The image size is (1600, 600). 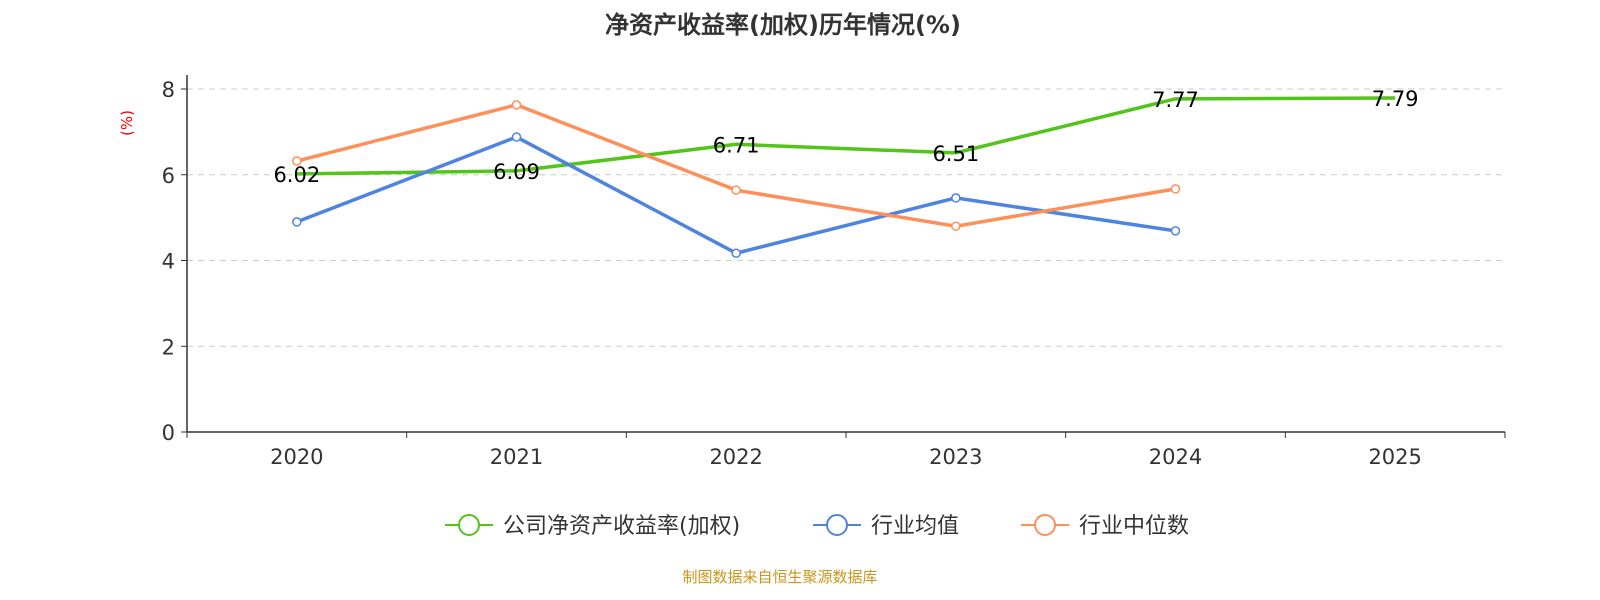 I want to click on y-tick-label: 0, so click(x=168, y=433).